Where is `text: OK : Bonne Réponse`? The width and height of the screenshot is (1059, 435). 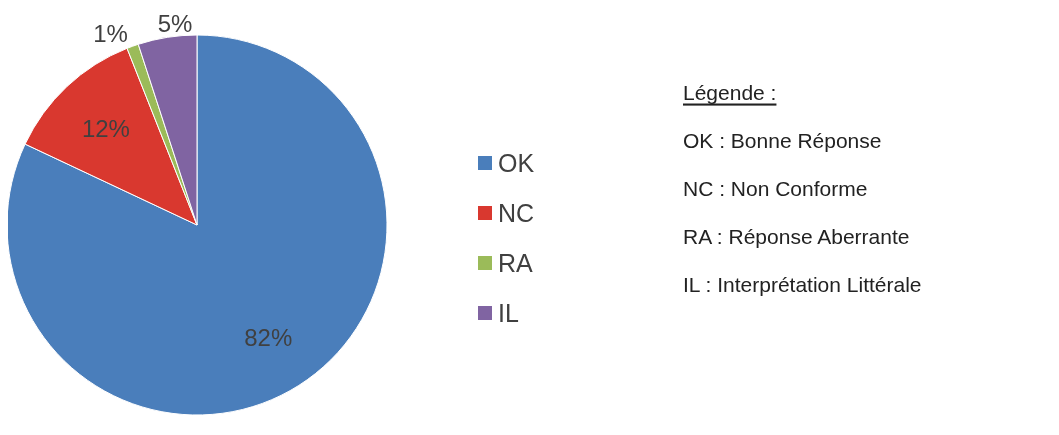
text: OK : Bonne Réponse is located at coordinates (782, 140).